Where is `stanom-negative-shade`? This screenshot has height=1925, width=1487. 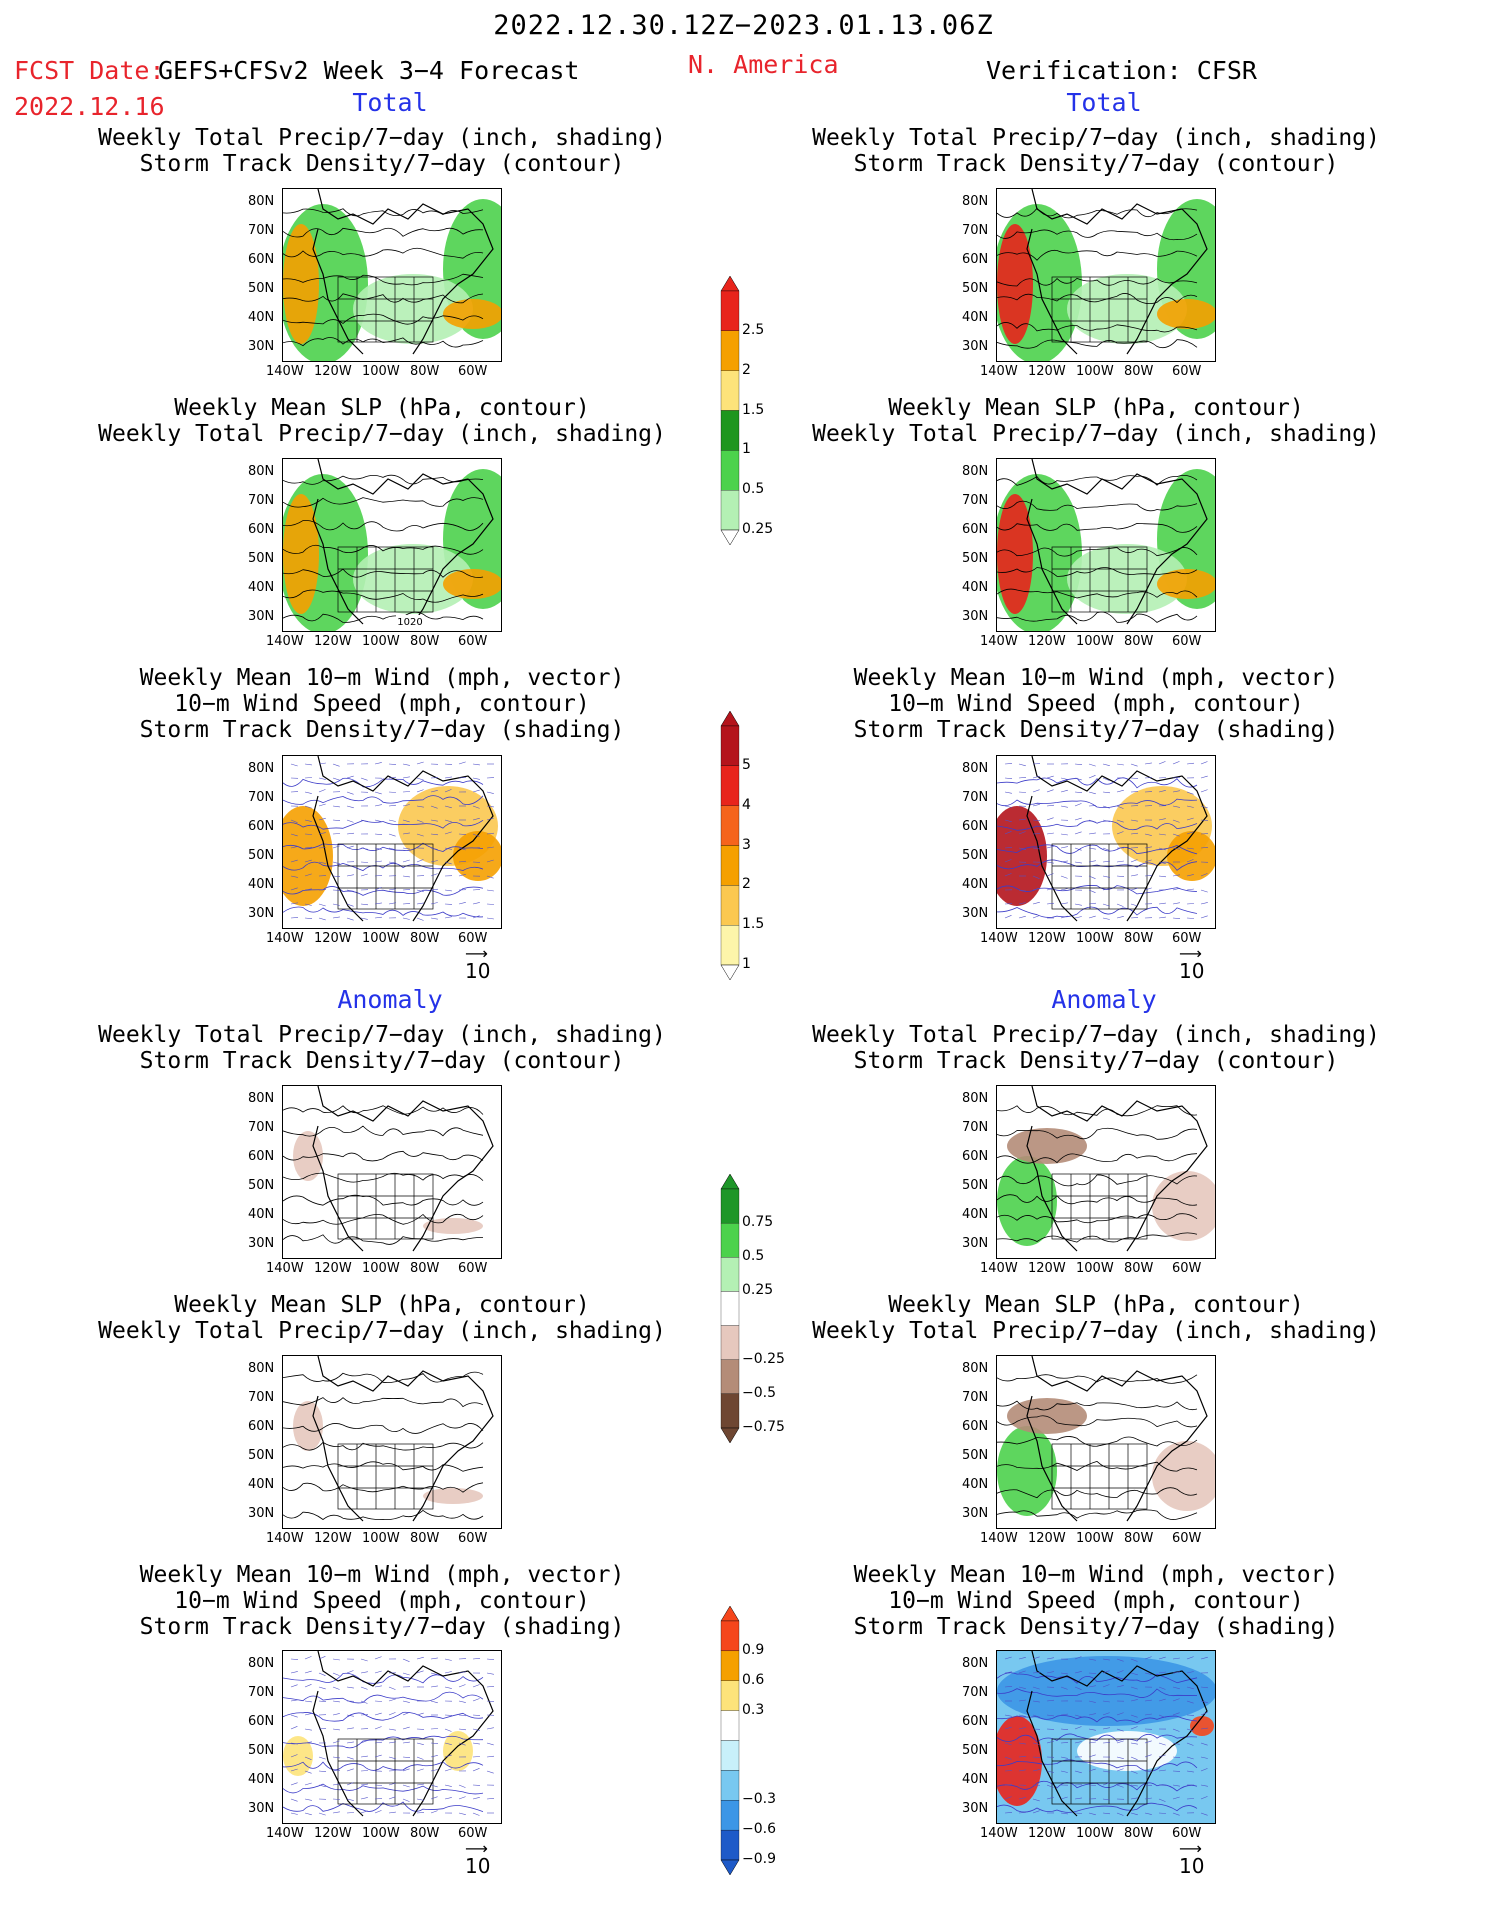
stanom-negative-shade is located at coordinates (1106, 1691).